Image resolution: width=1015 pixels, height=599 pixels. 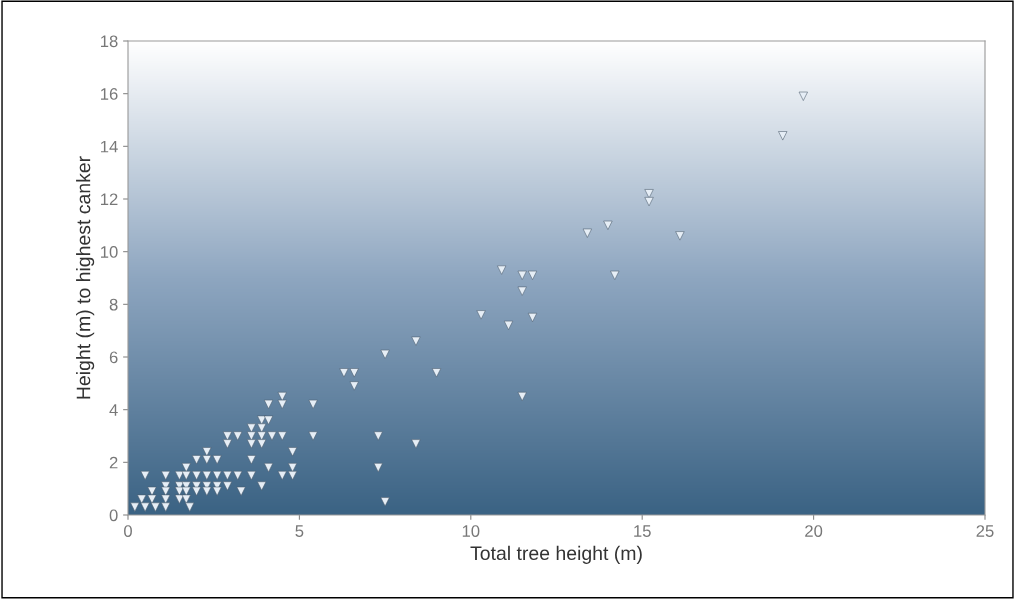 I want to click on x-tick-label: 0, so click(x=128, y=531).